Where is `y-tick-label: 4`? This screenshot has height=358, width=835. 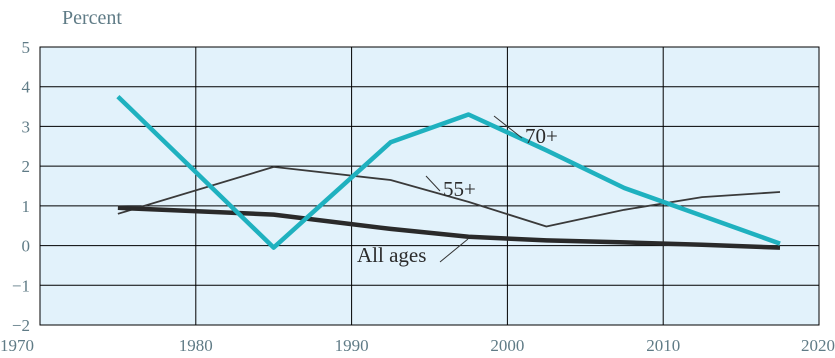 y-tick-label: 4 is located at coordinates (26, 87).